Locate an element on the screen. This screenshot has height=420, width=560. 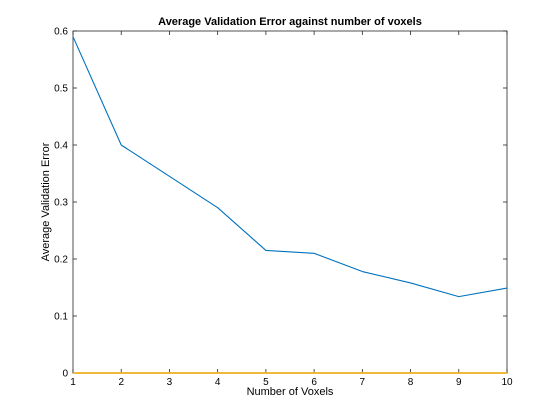
y-tick-label: 0.2 is located at coordinates (61, 260).